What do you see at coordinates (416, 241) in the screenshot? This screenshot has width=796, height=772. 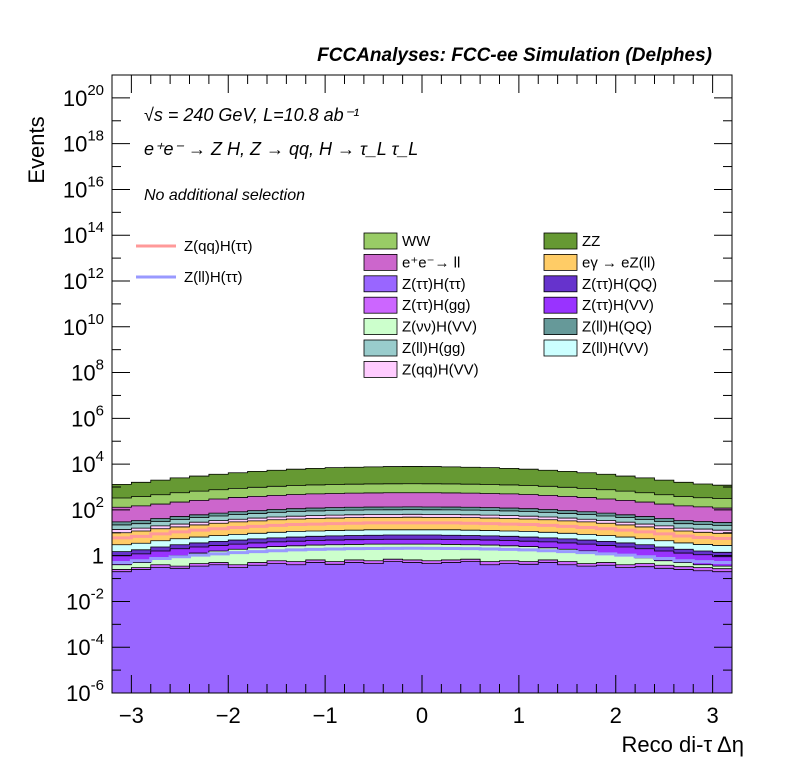 I see `legend-entry-label: WW` at bounding box center [416, 241].